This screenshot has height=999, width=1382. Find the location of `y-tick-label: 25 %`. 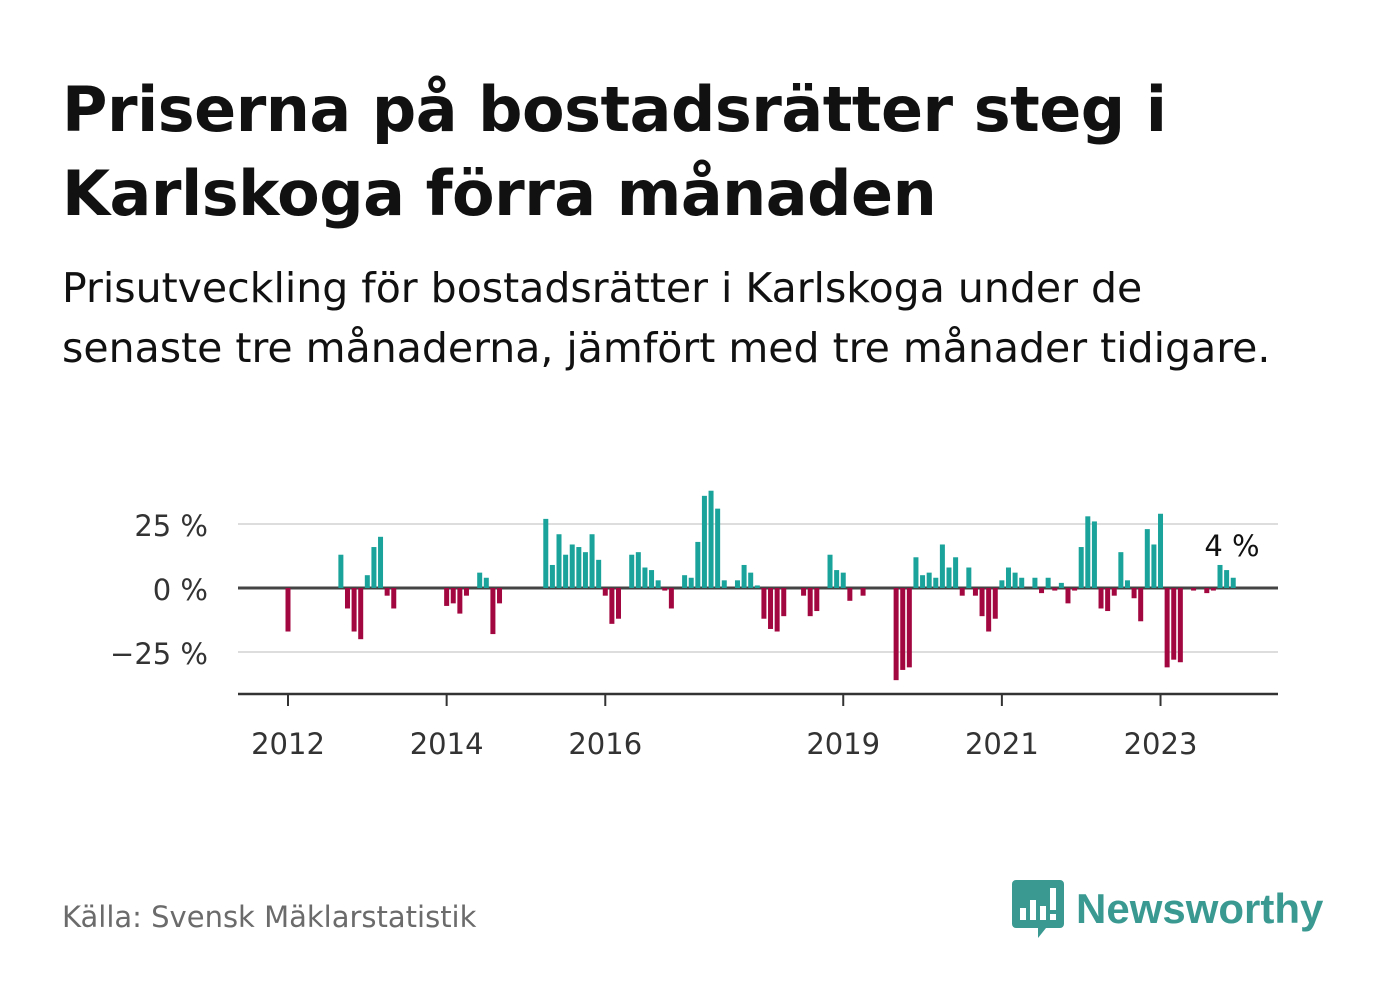

y-tick-label: 25 % is located at coordinates (171, 526).